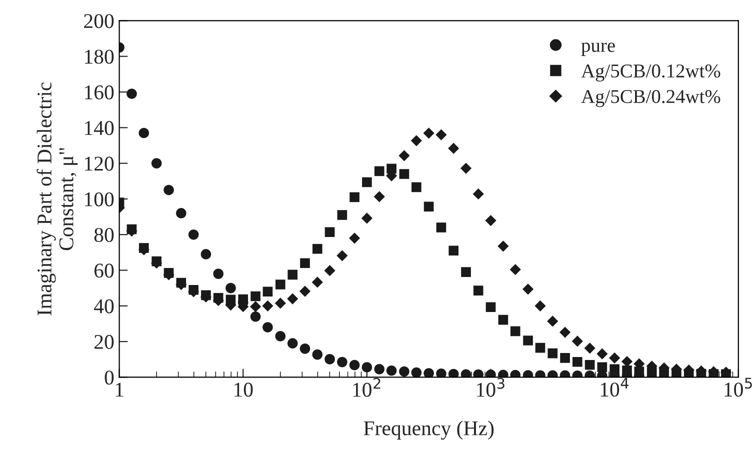 Image resolution: width=755 pixels, height=460 pixels. I want to click on y-tick-label: 0, so click(109, 377).